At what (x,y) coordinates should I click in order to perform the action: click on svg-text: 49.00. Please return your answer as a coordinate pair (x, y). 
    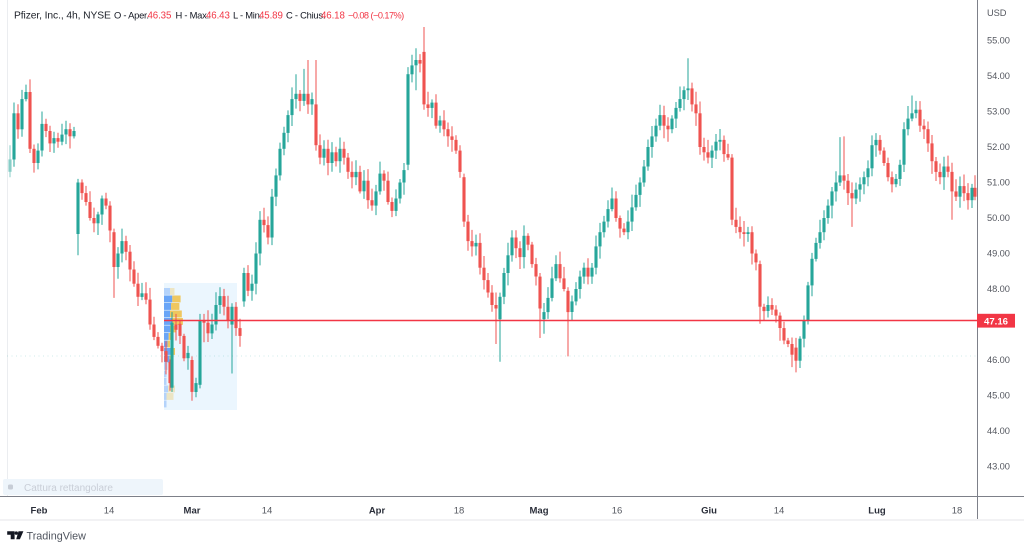
    Looking at the image, I should click on (998, 254).